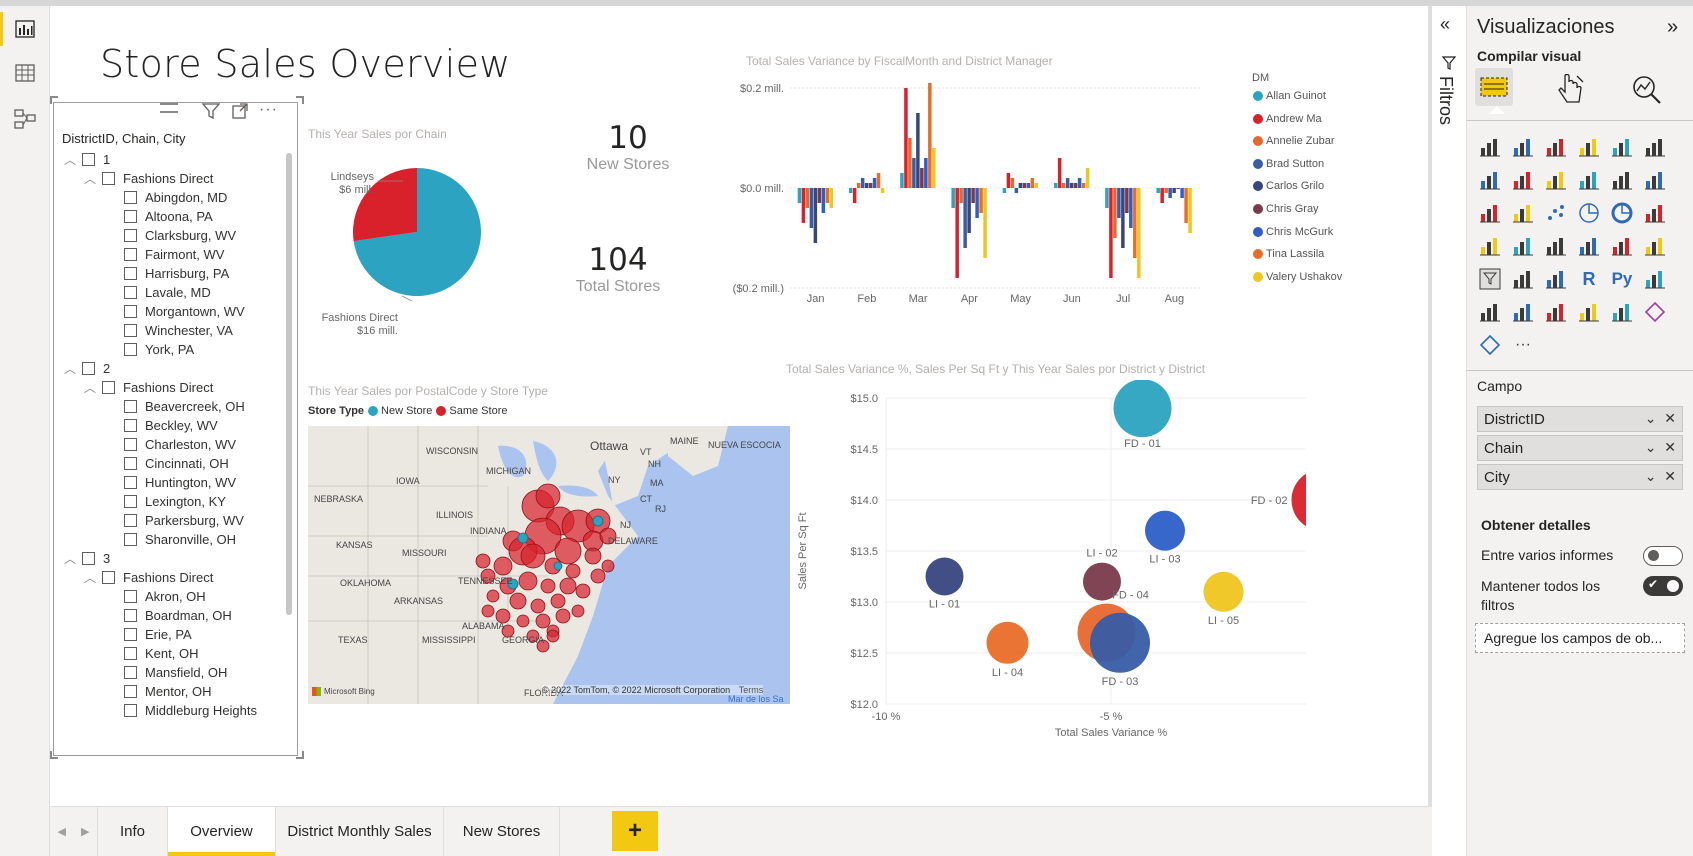 Image resolution: width=1693 pixels, height=856 pixels. What do you see at coordinates (635, 831) in the screenshot?
I see `add-page-button: +` at bounding box center [635, 831].